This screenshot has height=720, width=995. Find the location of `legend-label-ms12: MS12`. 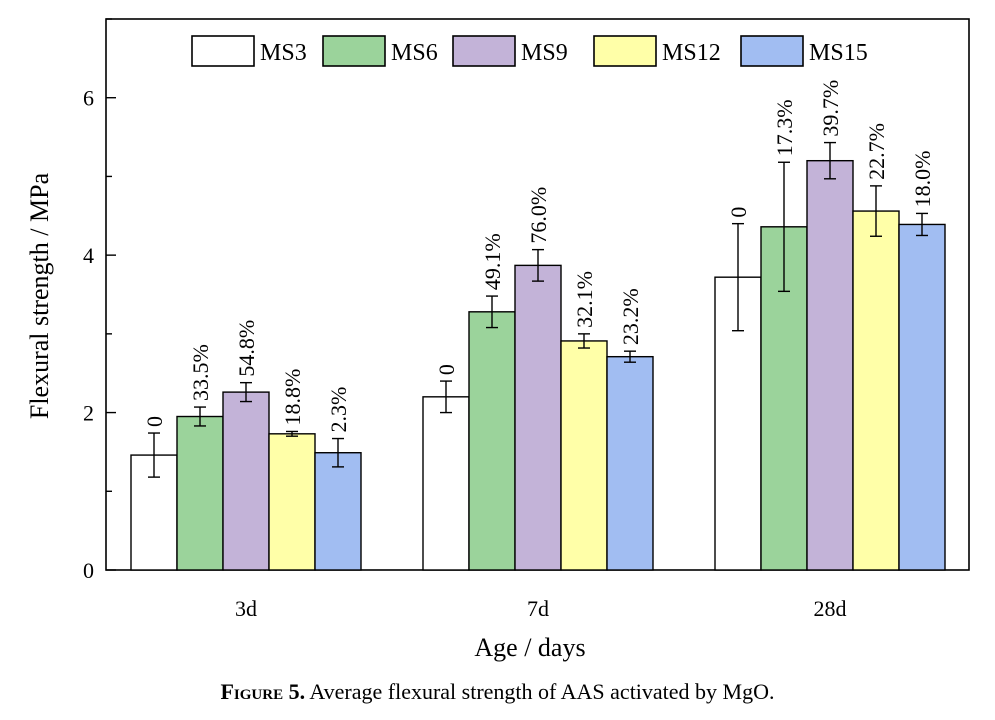

legend-label-ms12: MS12 is located at coordinates (691, 53).